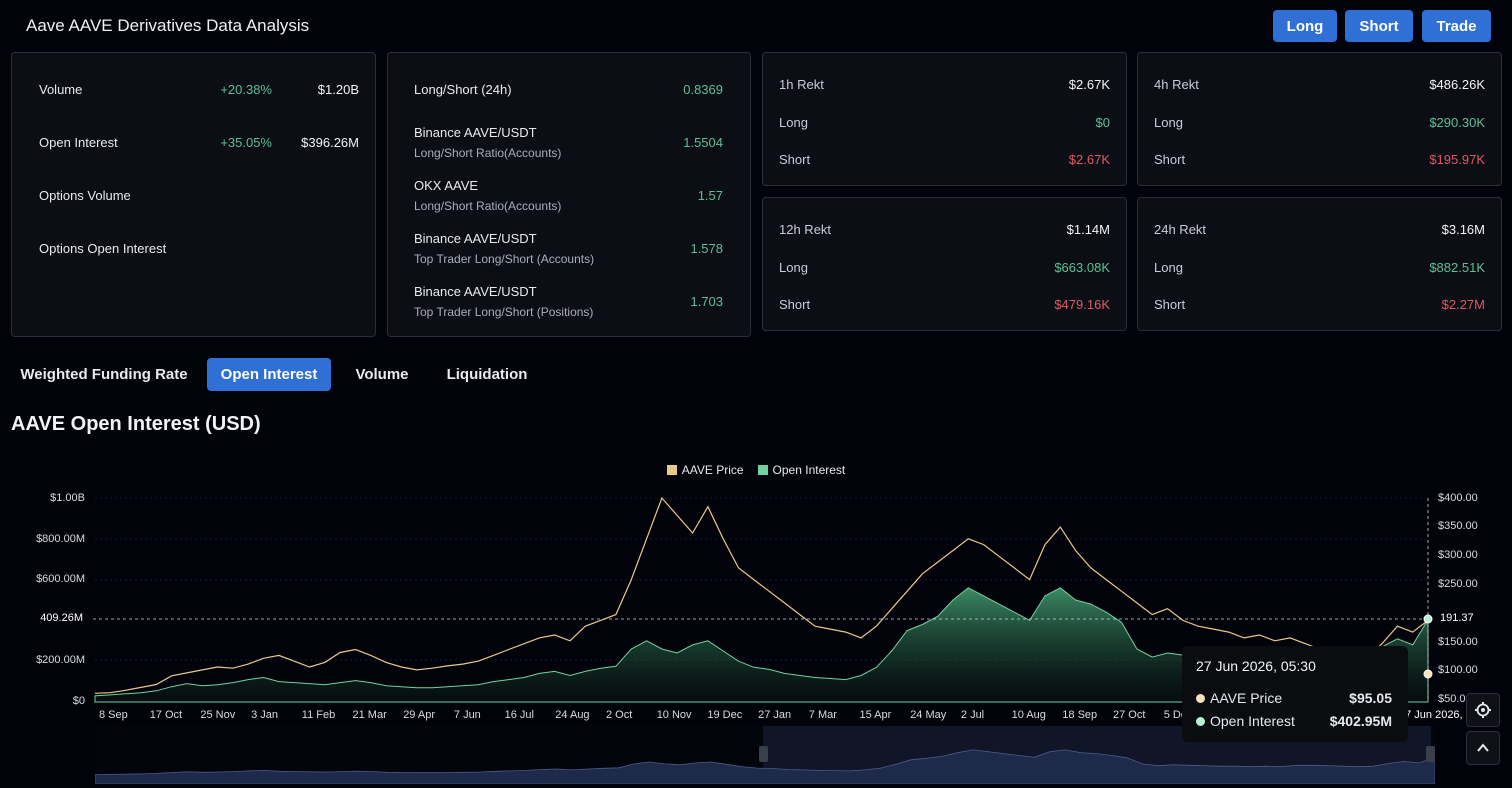 This screenshot has height=788, width=1512. I want to click on tooltip-price-value: $95.05, so click(1370, 698).